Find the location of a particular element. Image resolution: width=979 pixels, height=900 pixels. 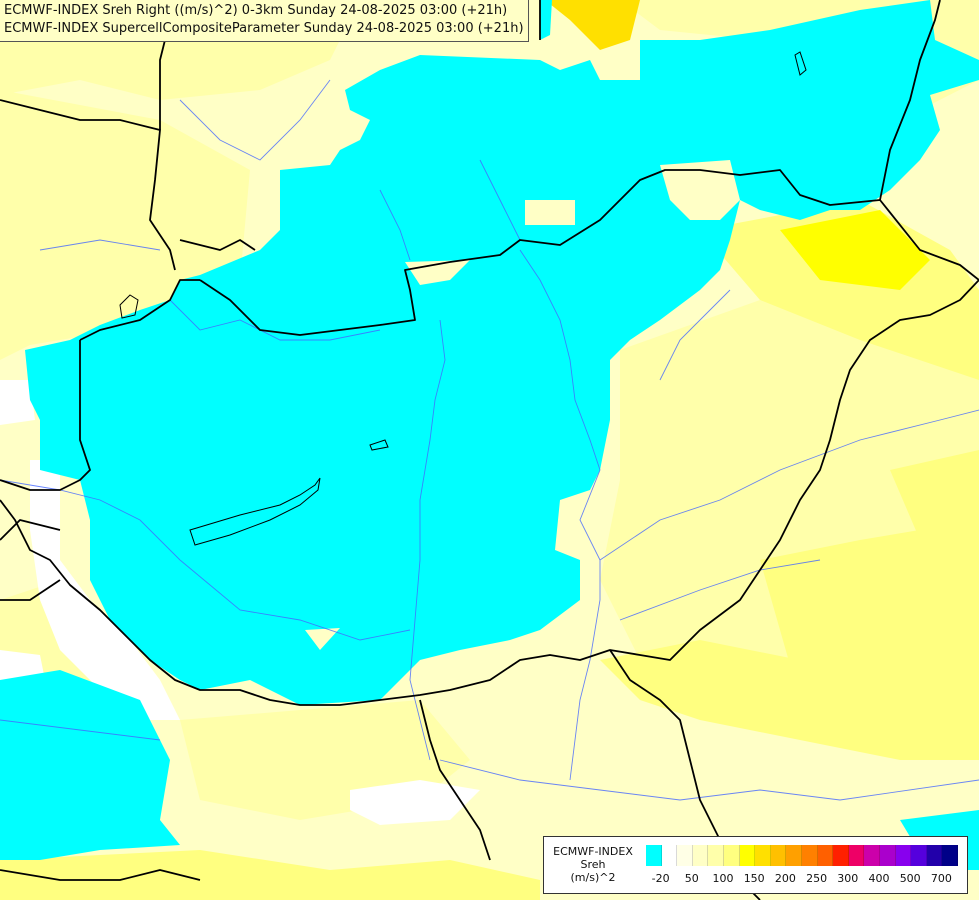

legend-ticks: -20 50 100 150 200 250 300 400 500 700 is located at coordinates (806, 879).